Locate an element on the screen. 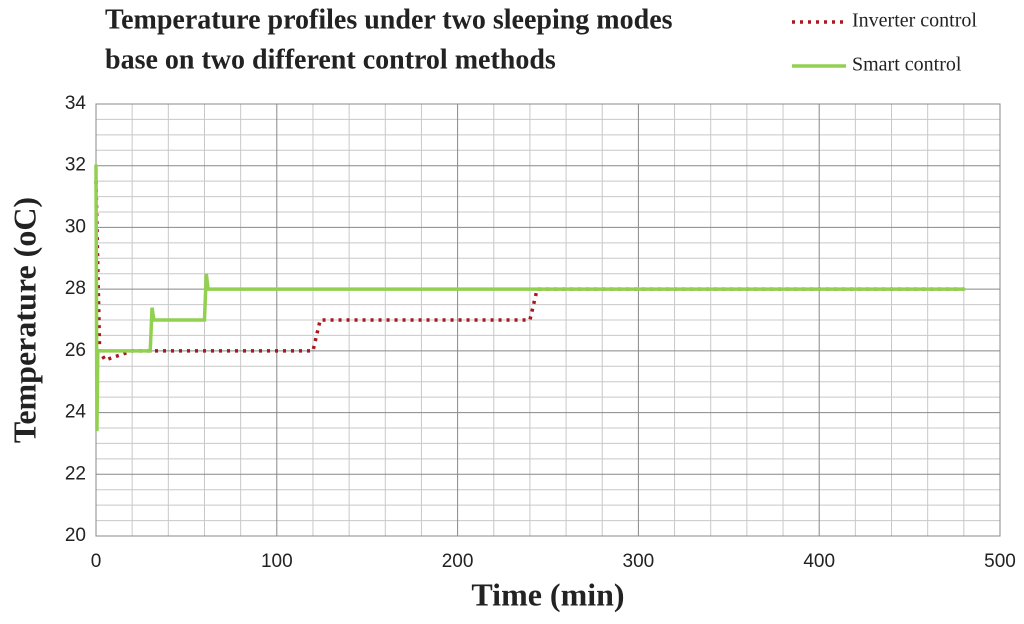 The image size is (1024, 624). legend-label: Smart control is located at coordinates (907, 65).